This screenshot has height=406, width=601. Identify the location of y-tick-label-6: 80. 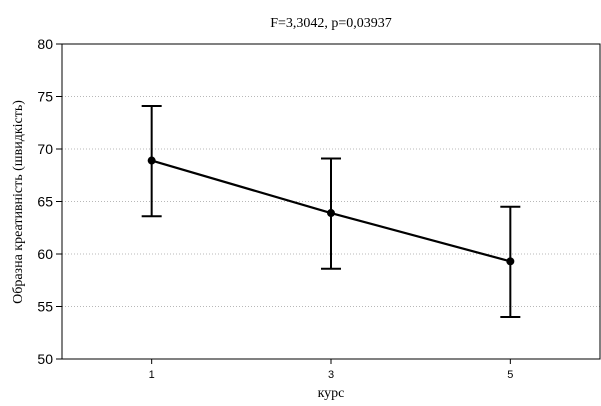
(45, 44).